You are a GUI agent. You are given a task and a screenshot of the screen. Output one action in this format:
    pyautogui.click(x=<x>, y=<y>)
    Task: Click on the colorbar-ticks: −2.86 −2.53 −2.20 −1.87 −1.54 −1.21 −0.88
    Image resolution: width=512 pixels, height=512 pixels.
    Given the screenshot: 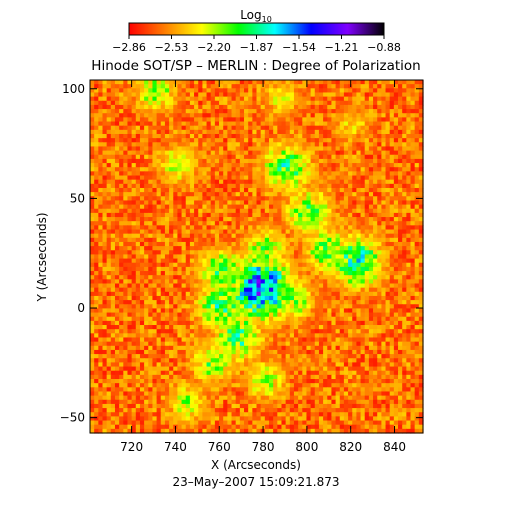 What is the action you would take?
    pyautogui.click(x=256, y=44)
    